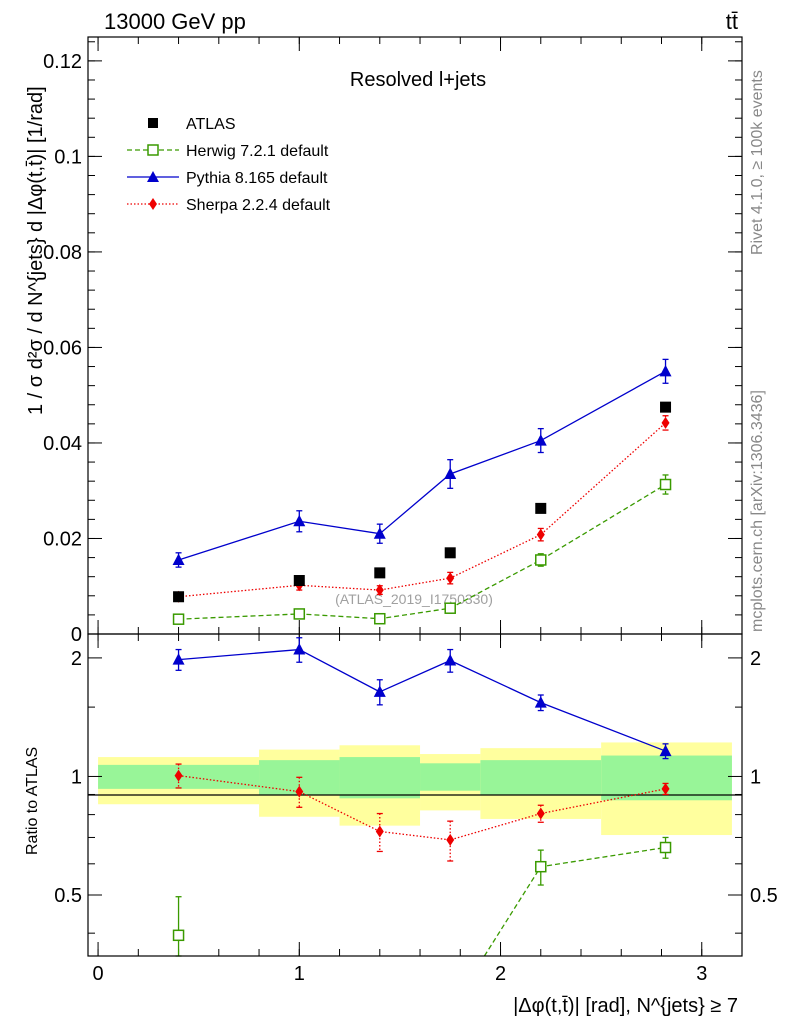 The width and height of the screenshot is (786, 1029). I want to click on main-title: Resolved l+jets, so click(418, 80).